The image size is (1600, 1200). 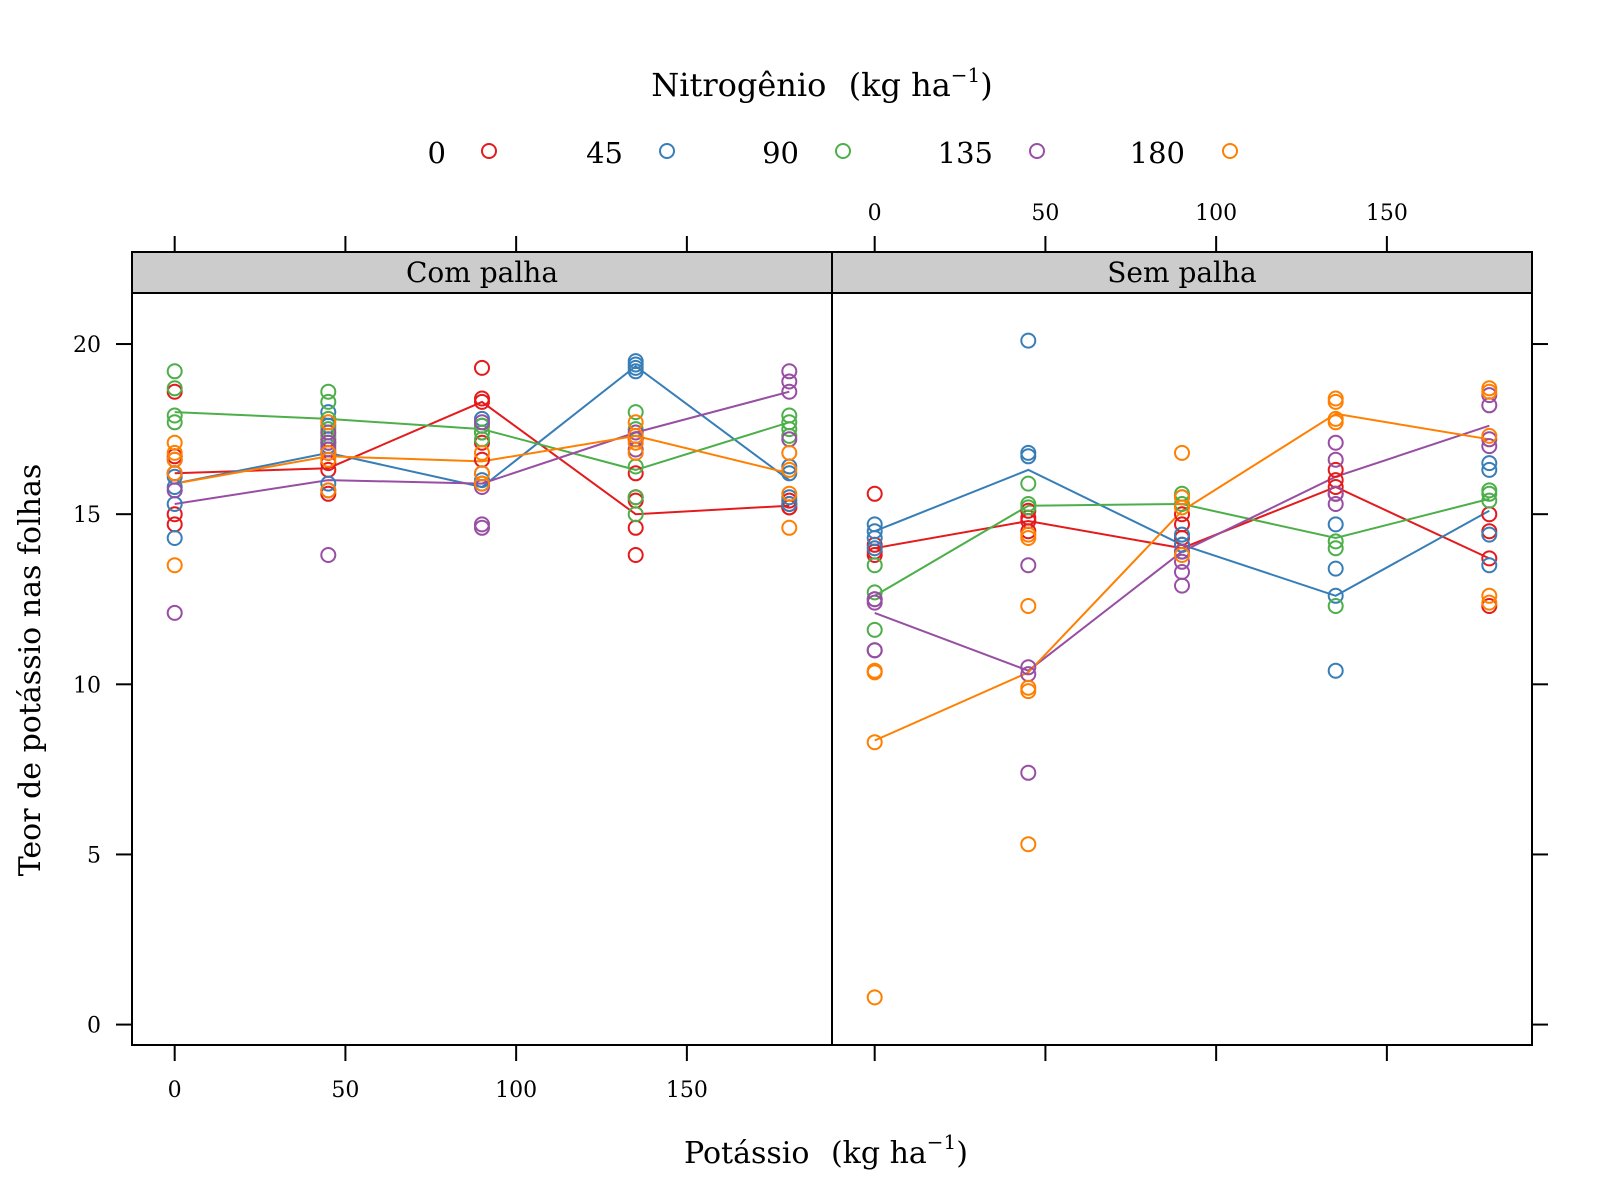 What do you see at coordinates (738, 85) in the screenshot?
I see `legend-title-text: Nitrogênio` at bounding box center [738, 85].